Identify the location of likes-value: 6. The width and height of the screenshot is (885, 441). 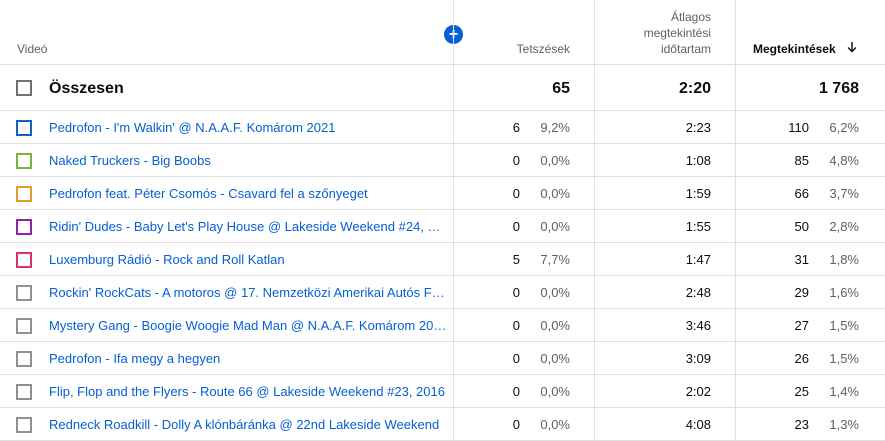
(516, 127).